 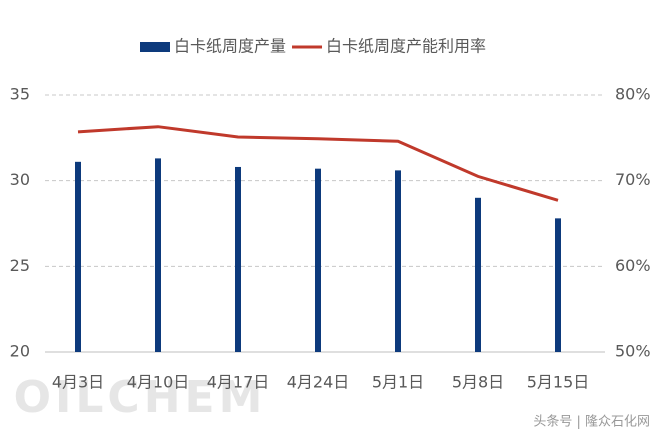 I want to click on watermark: 头条号 | 隆众石化网, so click(x=591, y=422).